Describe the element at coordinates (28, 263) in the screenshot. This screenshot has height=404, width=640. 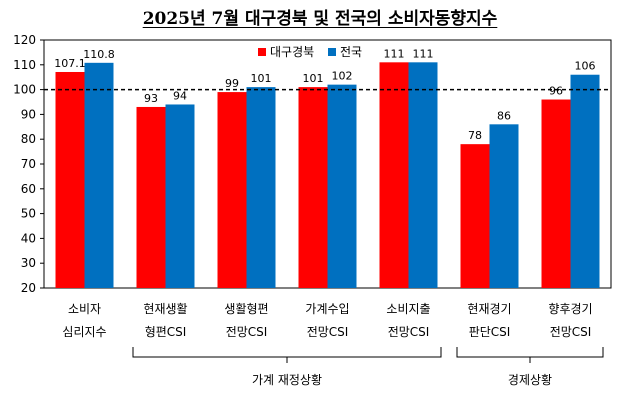
I see `y-tick-label: 30` at that location.